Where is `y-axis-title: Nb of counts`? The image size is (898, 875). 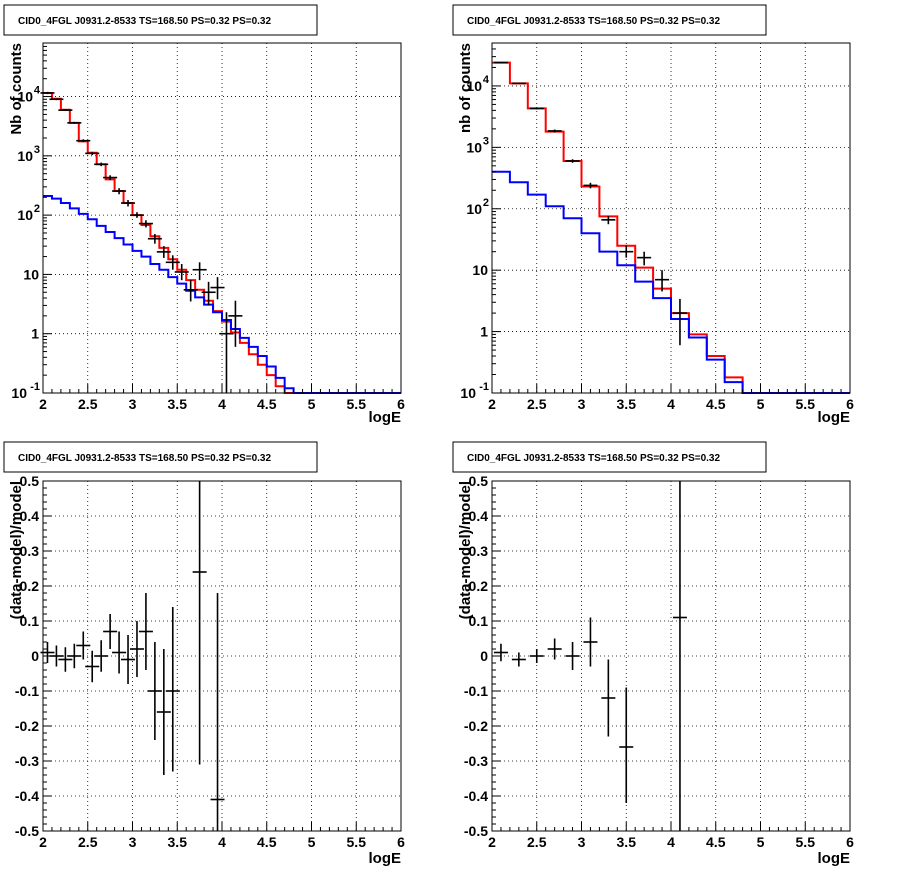
y-axis-title: Nb of counts is located at coordinates (16, 89).